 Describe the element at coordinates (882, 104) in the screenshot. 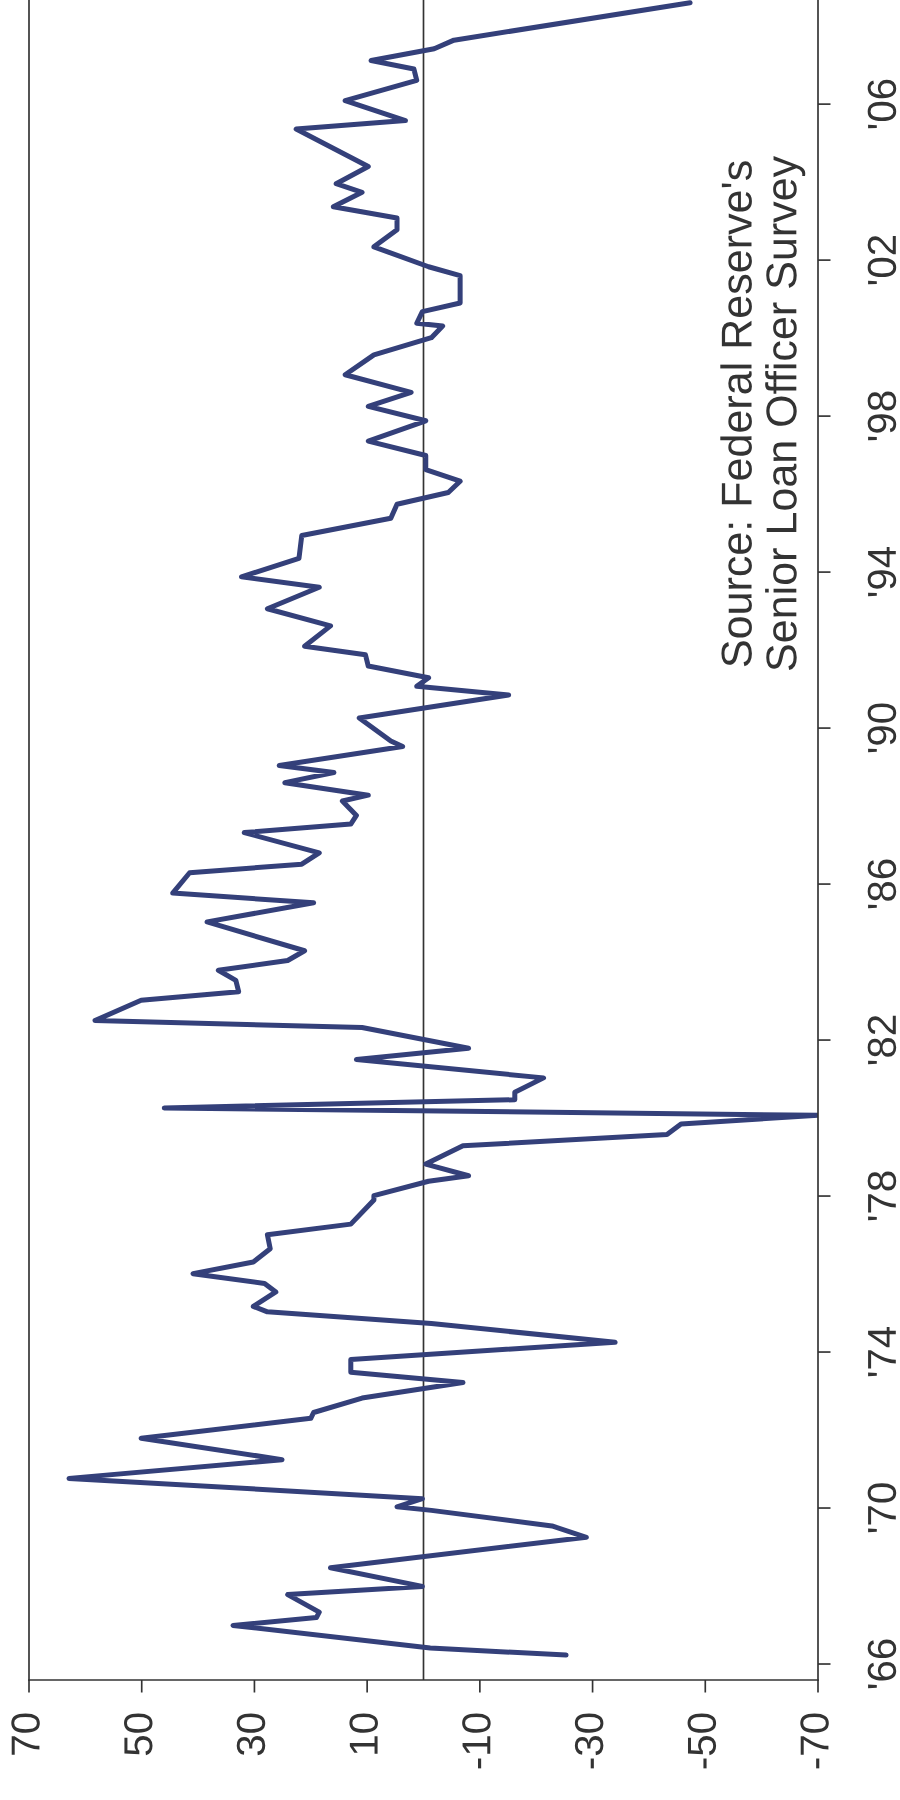

I see `y-tick-label: '06` at that location.